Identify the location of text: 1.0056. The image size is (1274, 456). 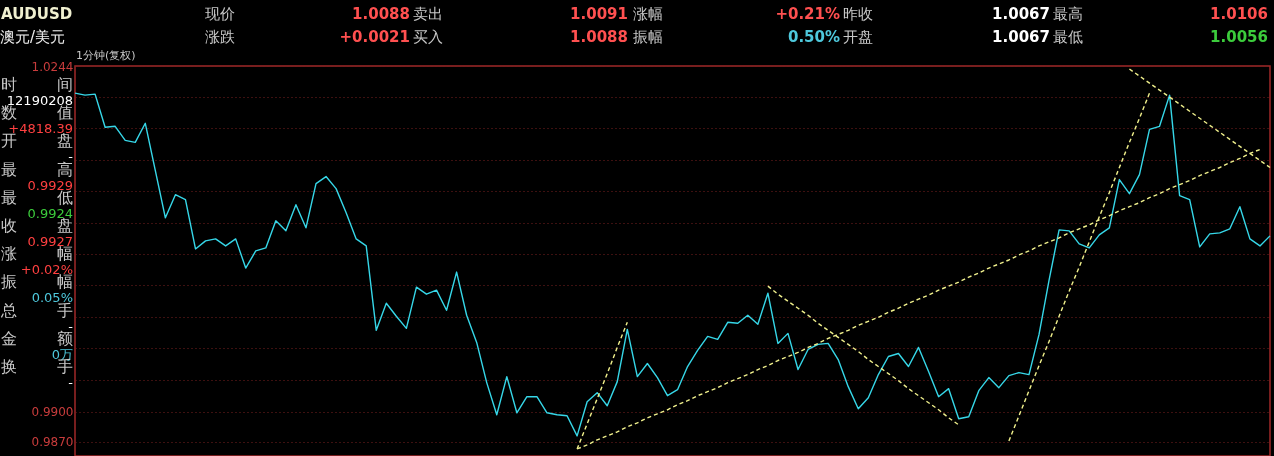
(1239, 37).